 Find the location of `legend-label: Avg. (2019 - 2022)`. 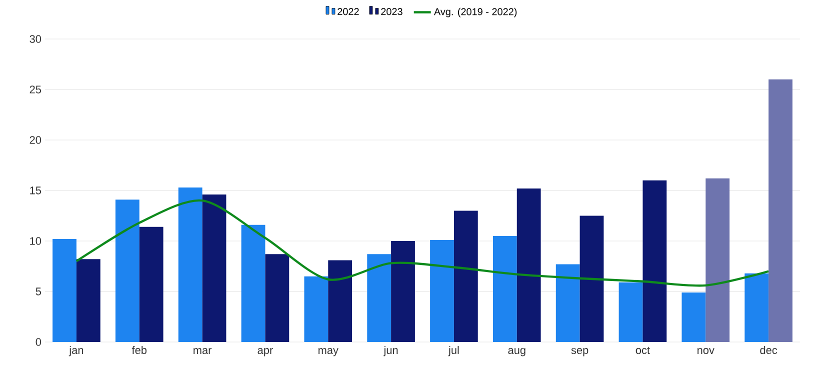

legend-label: Avg. (2019 - 2022) is located at coordinates (475, 13).